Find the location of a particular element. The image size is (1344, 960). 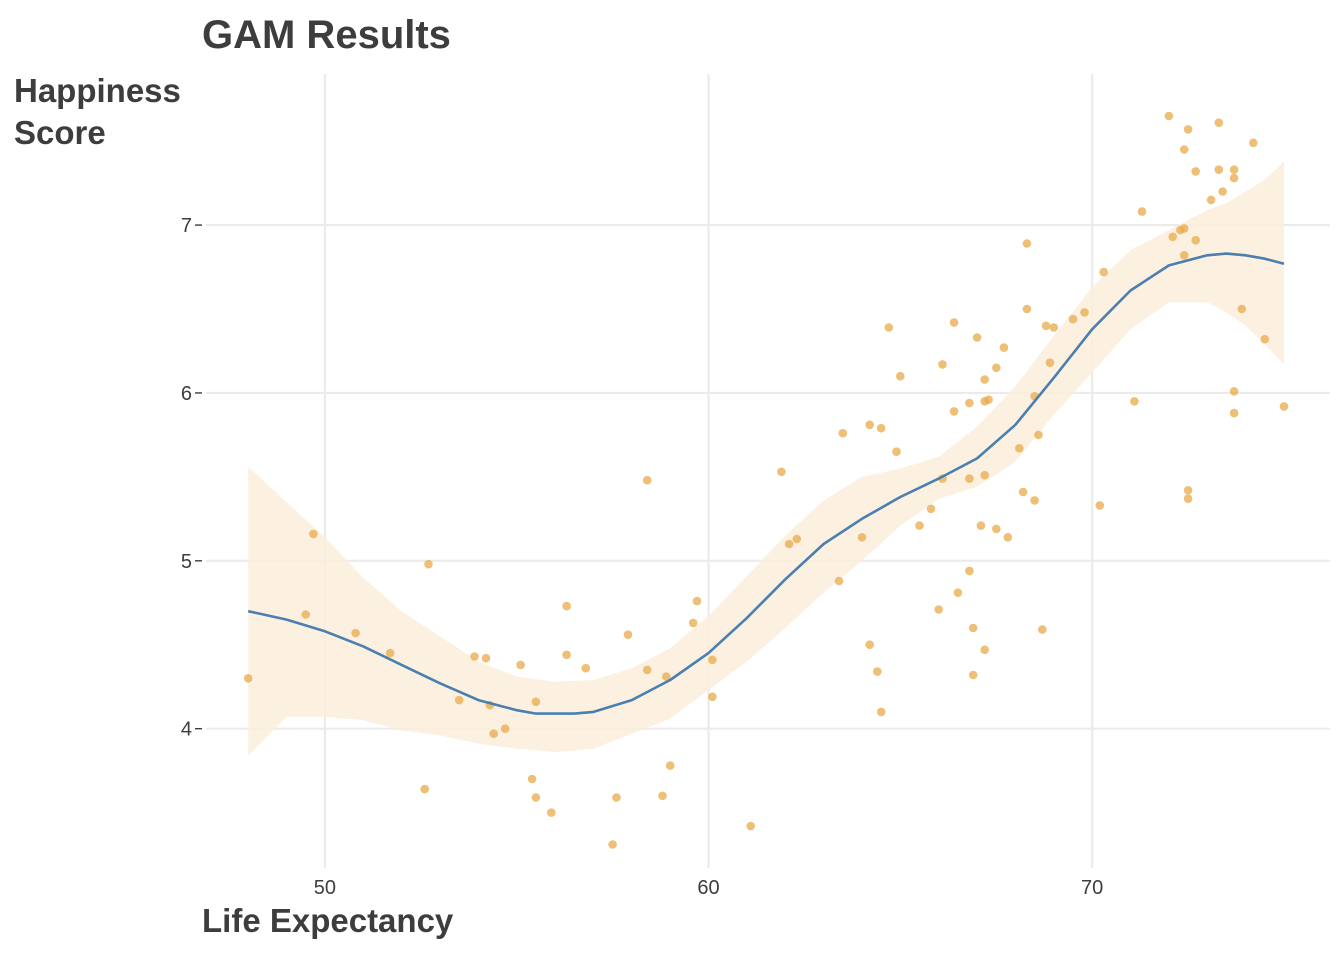

x-axis-label: Life Expectancy is located at coordinates (328, 920).